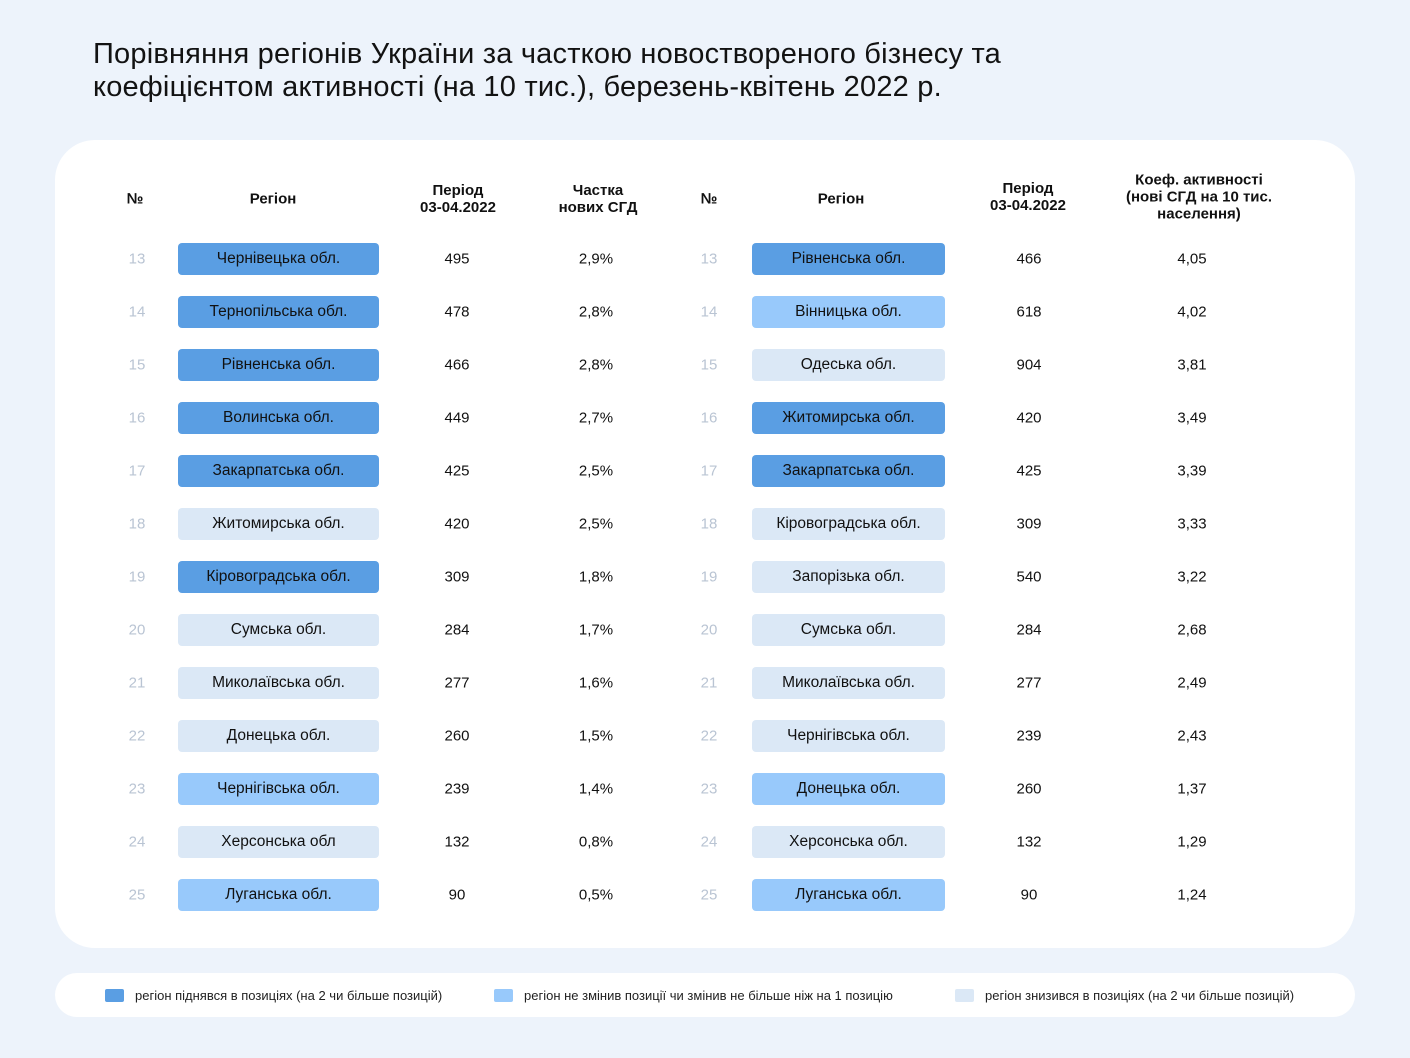 The height and width of the screenshot is (1058, 1410). What do you see at coordinates (1192, 524) in the screenshot?
I see `activity-value: 3,33` at bounding box center [1192, 524].